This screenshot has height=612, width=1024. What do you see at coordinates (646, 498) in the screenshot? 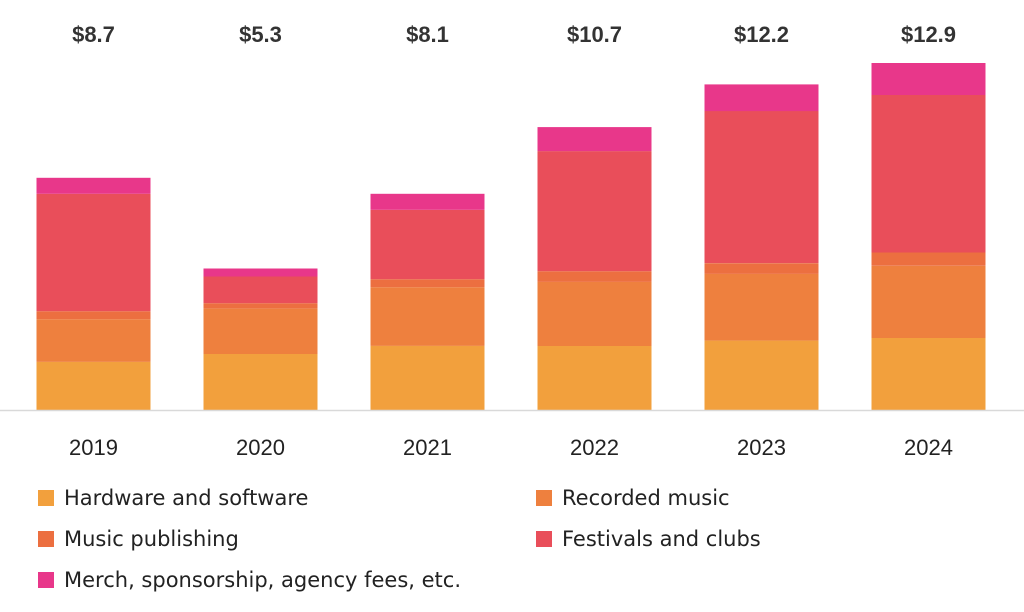
I see `legend-label-recorded-music: Recorded music` at bounding box center [646, 498].